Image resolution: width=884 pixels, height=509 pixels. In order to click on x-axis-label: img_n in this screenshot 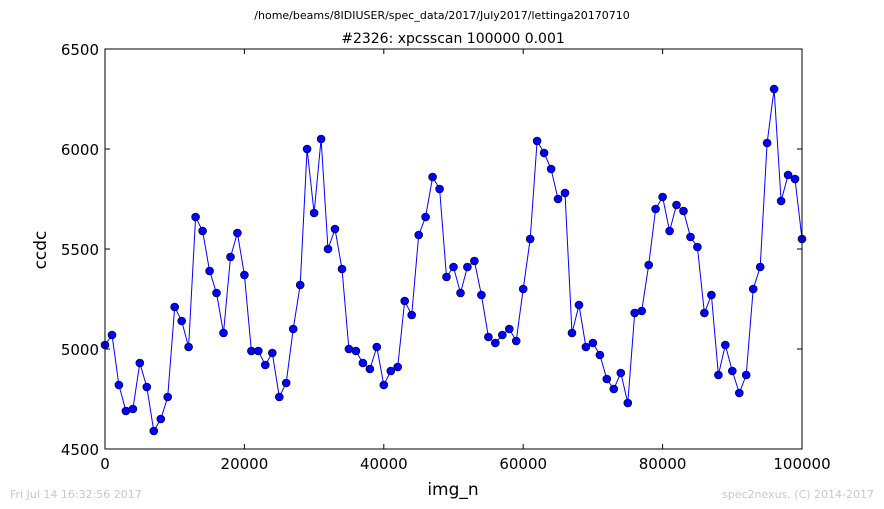, I will do `click(452, 490)`.